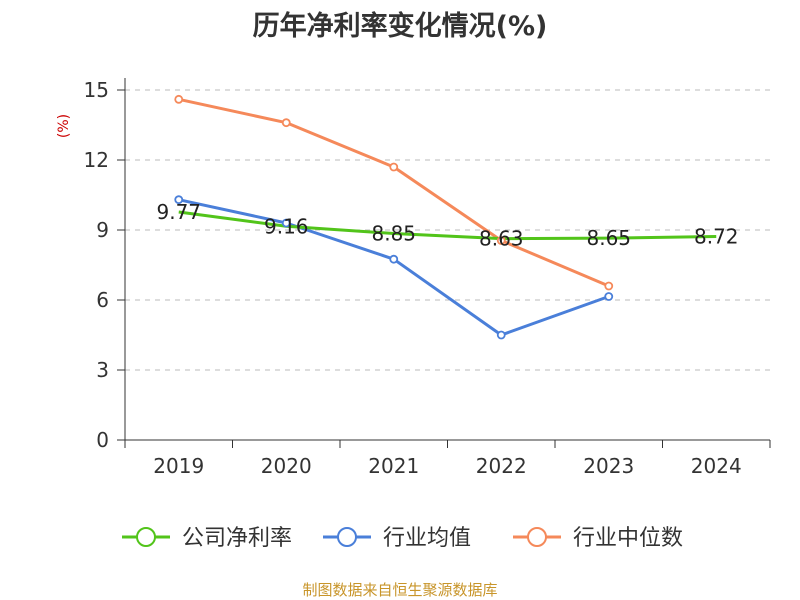  What do you see at coordinates (102, 300) in the screenshot?
I see `y-tick-label: 6` at bounding box center [102, 300].